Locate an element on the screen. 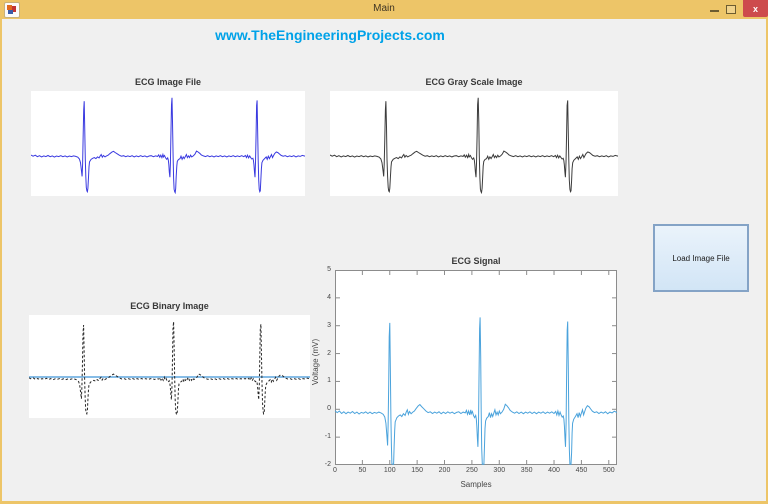 Image resolution: width=768 pixels, height=504 pixels. plot-ecg-image-file is located at coordinates (168, 143).